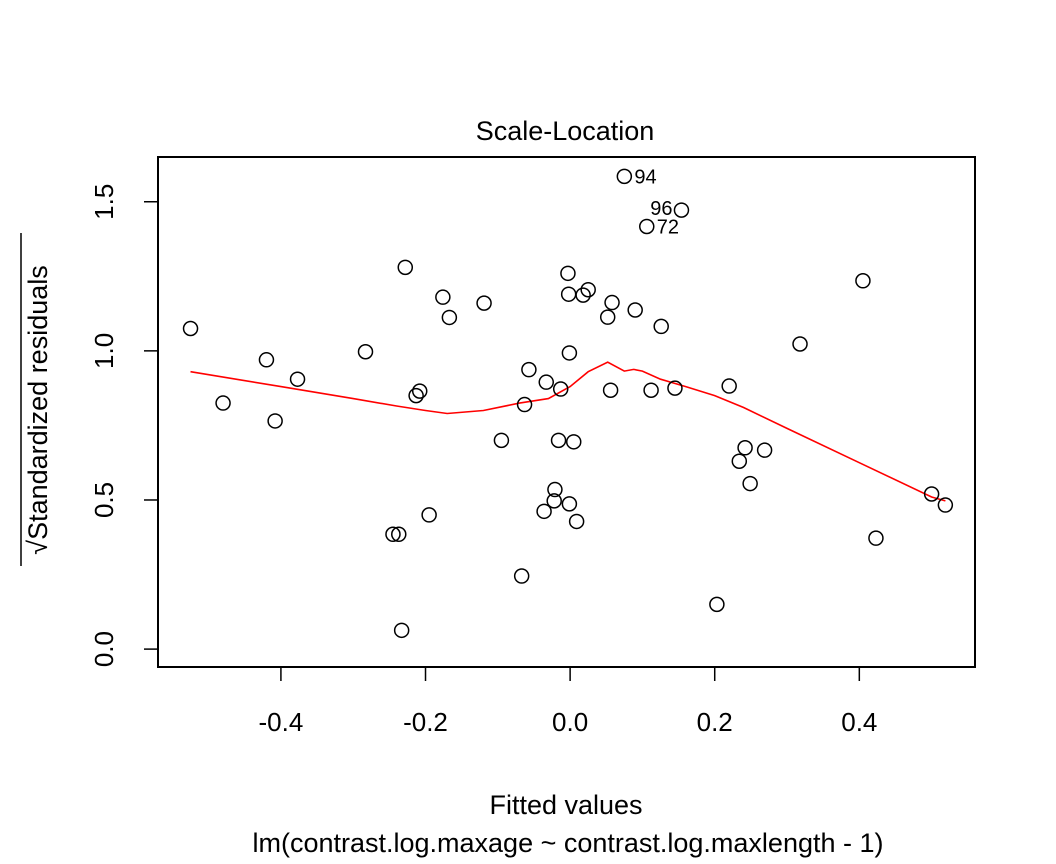 The width and height of the screenshot is (1056, 864). Describe the element at coordinates (104, 649) in the screenshot. I see `y-tick-label: 0.0` at that location.